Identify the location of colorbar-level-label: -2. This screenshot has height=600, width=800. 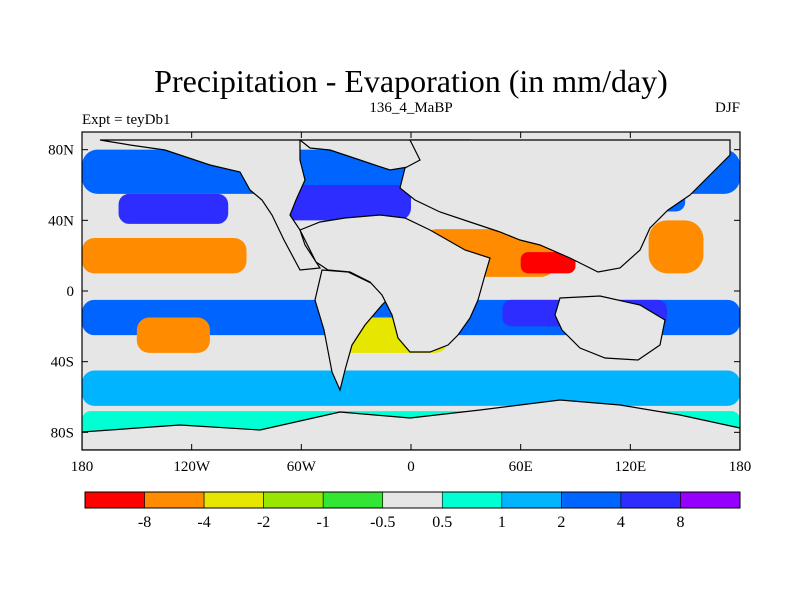
(263, 522).